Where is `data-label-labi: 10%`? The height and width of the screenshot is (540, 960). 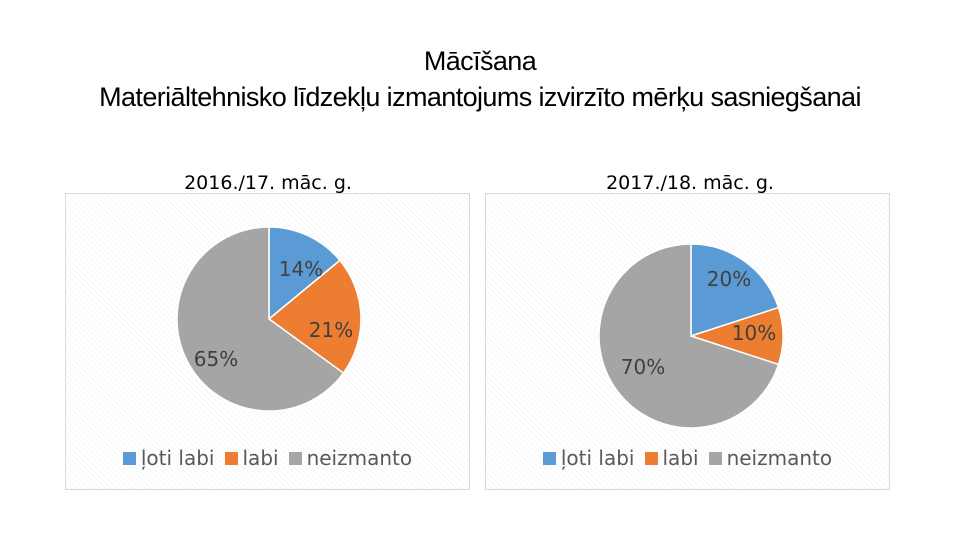 data-label-labi: 10% is located at coordinates (754, 333).